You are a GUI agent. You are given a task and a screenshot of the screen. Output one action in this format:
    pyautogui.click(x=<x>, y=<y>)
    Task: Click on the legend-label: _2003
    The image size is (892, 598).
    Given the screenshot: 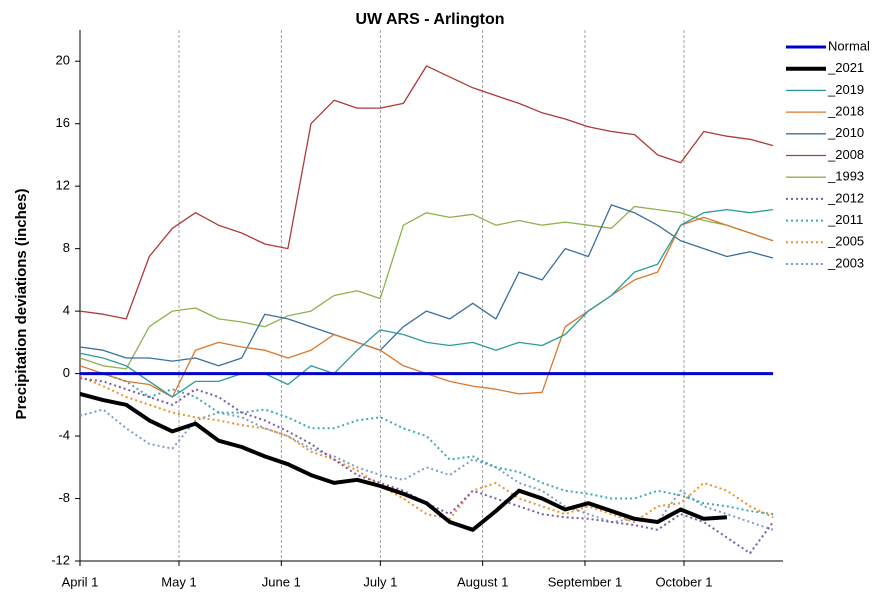 What is the action you would take?
    pyautogui.click(x=845, y=262)
    